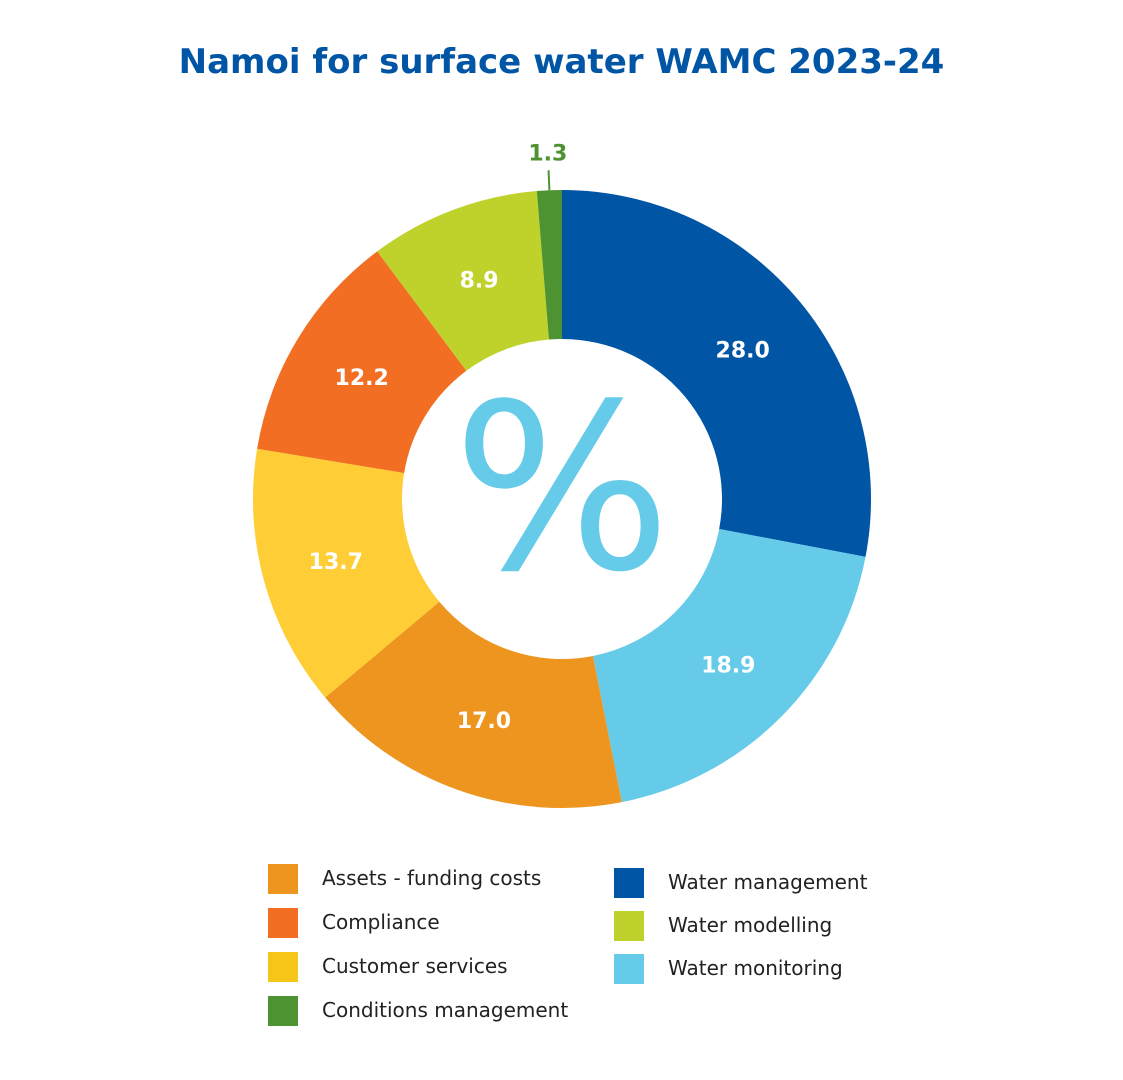 Image resolution: width=1123 pixels, height=1080 pixels. What do you see at coordinates (750, 925) in the screenshot?
I see `legend-label: Water modelling` at bounding box center [750, 925].